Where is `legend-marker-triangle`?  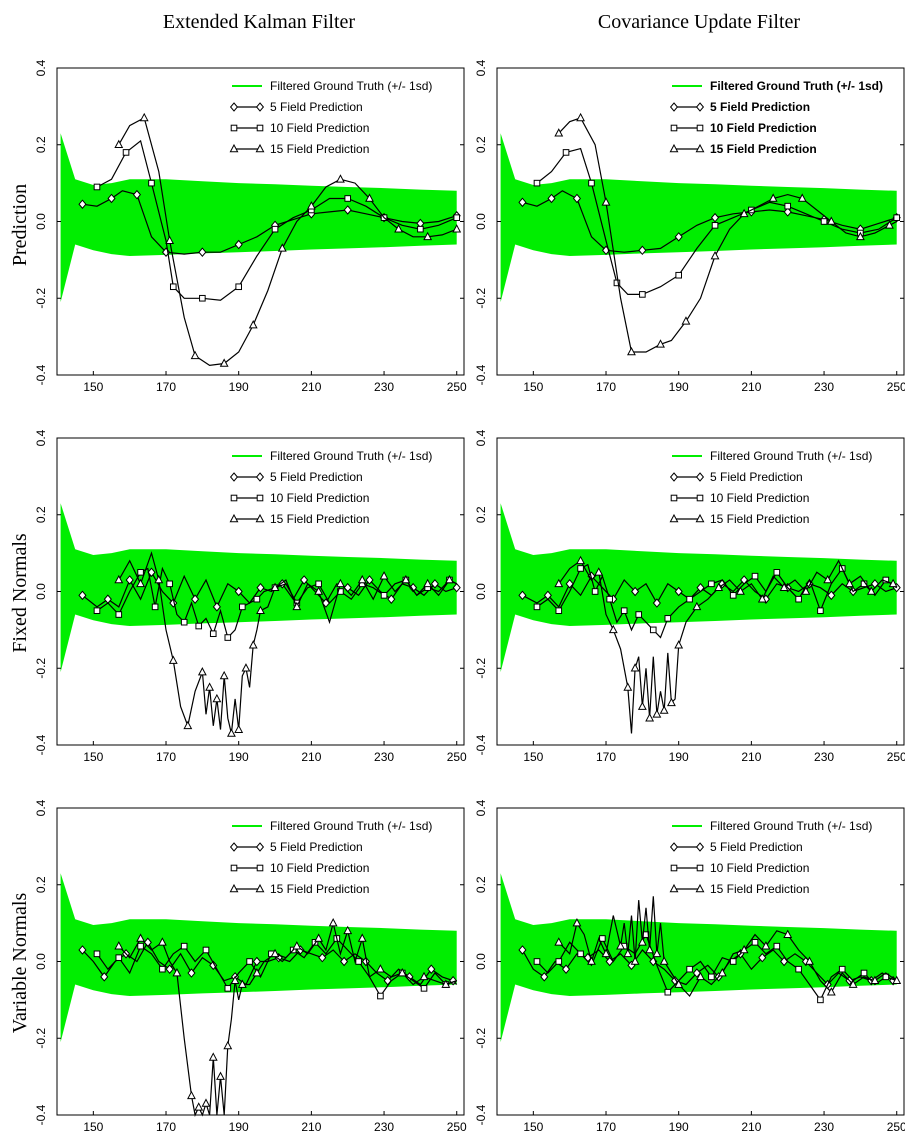
legend-marker-triangle is located at coordinates (674, 148).